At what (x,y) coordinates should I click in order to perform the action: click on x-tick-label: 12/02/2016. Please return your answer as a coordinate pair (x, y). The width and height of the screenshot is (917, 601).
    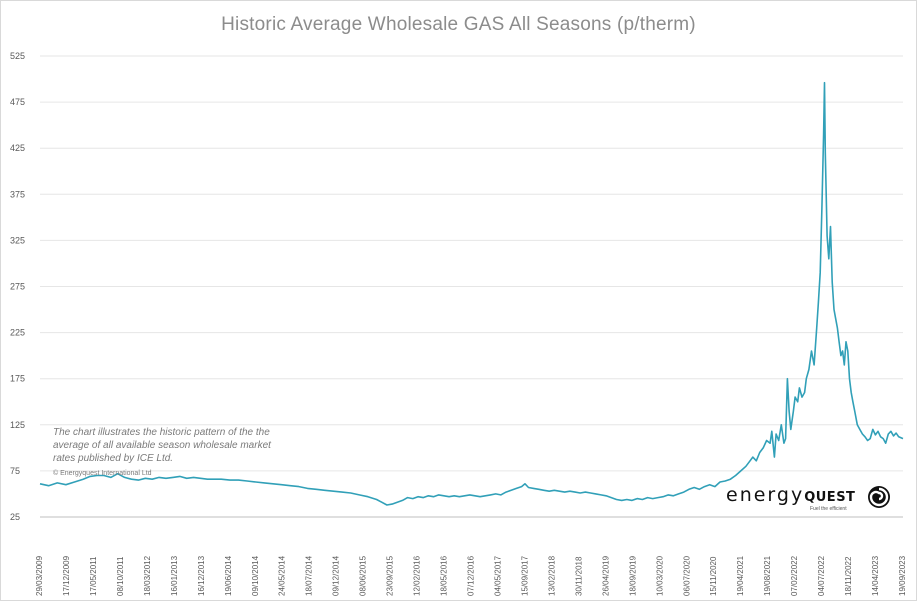
    Looking at the image, I should click on (417, 575).